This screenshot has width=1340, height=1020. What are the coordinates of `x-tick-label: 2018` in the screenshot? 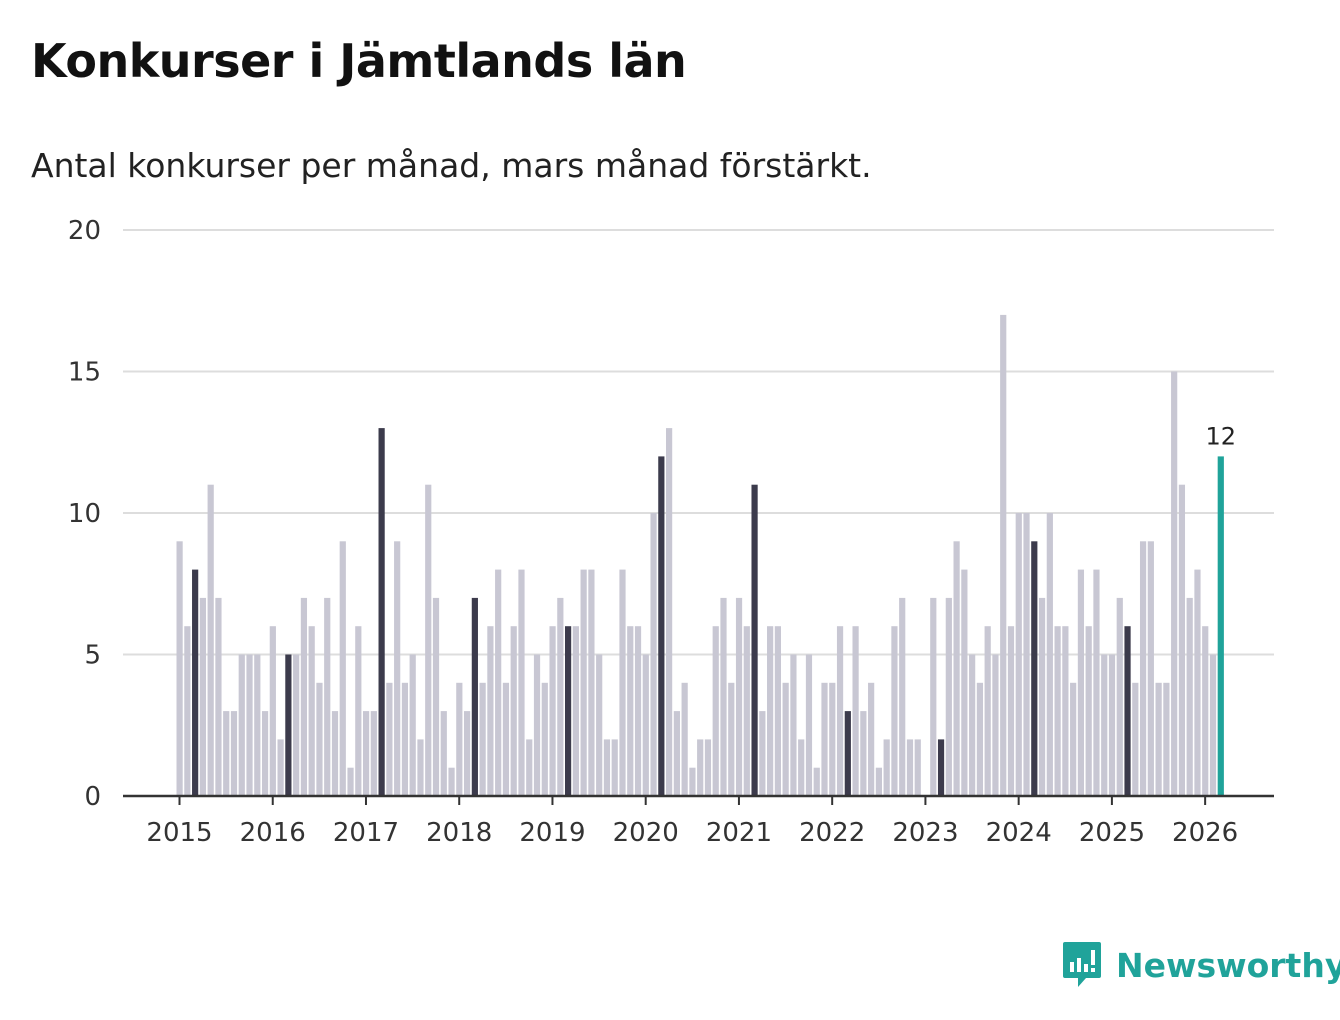 It's located at (459, 833).